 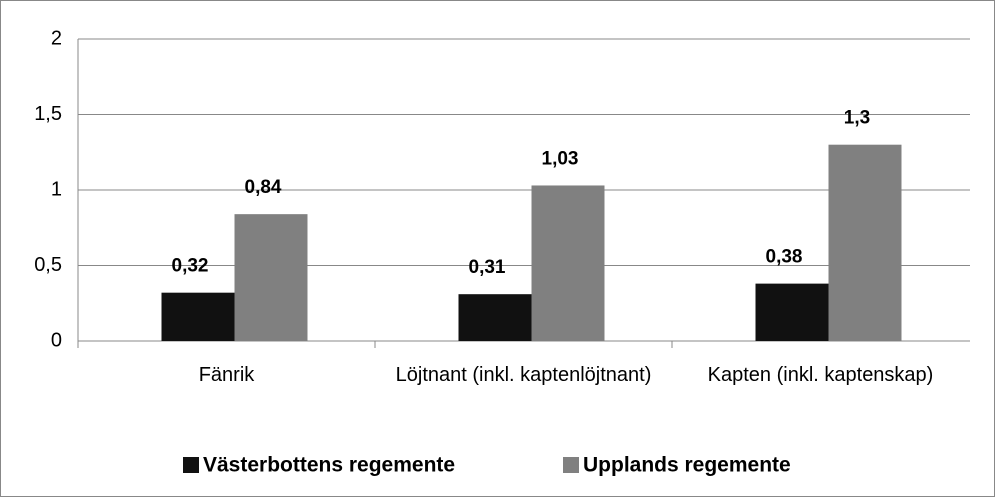 I want to click on value-label: 1,3, so click(x=857, y=118).